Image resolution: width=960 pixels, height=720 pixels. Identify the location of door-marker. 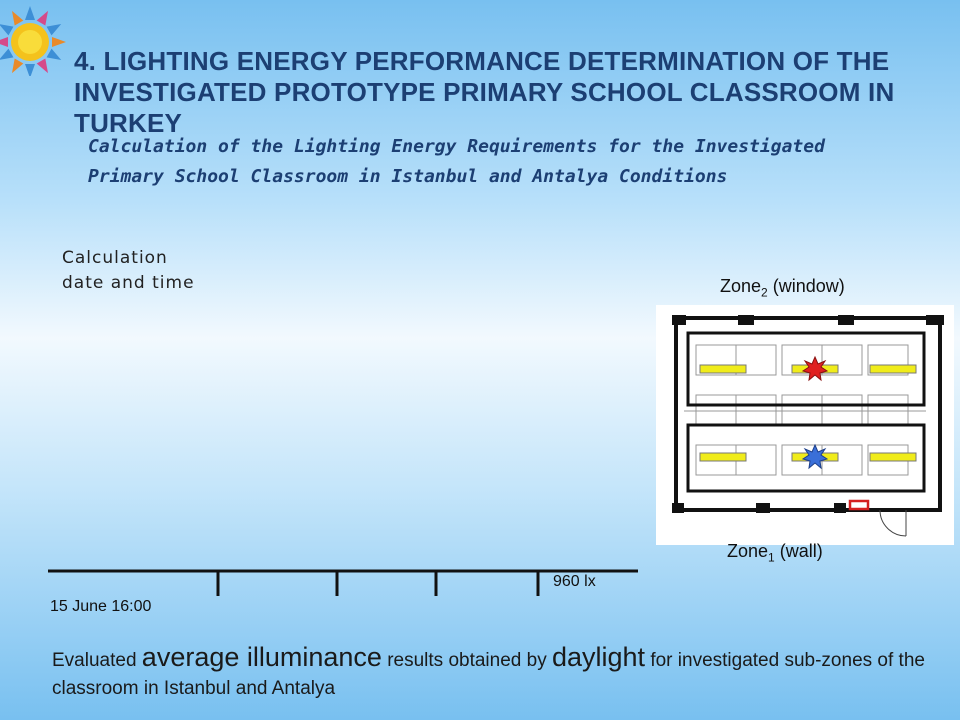
(859, 505).